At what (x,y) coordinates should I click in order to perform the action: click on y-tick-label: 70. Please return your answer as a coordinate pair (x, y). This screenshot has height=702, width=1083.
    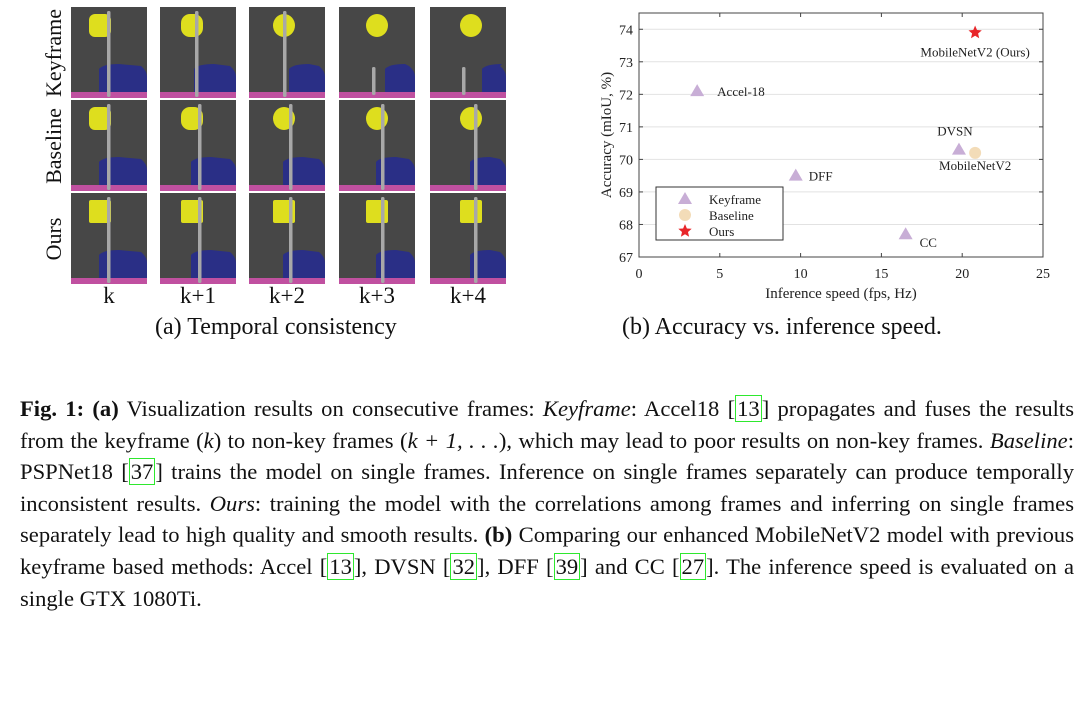
    Looking at the image, I should click on (626, 160).